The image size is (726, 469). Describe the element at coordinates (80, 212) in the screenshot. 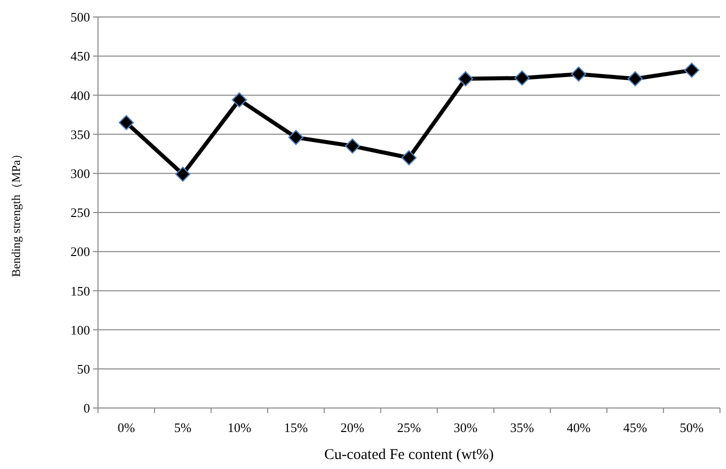

I see `y-tick-label: 250` at that location.